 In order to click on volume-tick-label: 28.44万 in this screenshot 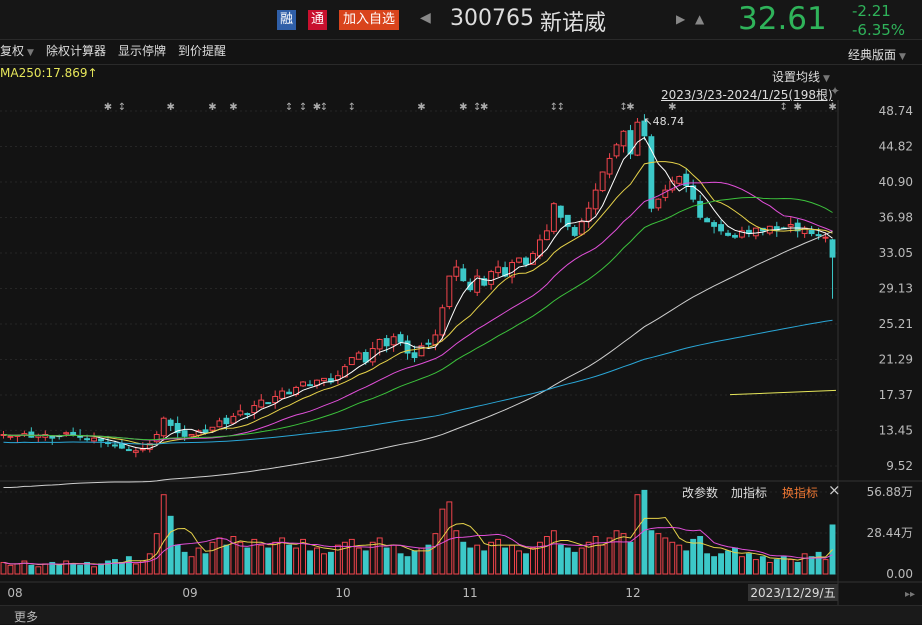, I will do `click(890, 533)`.